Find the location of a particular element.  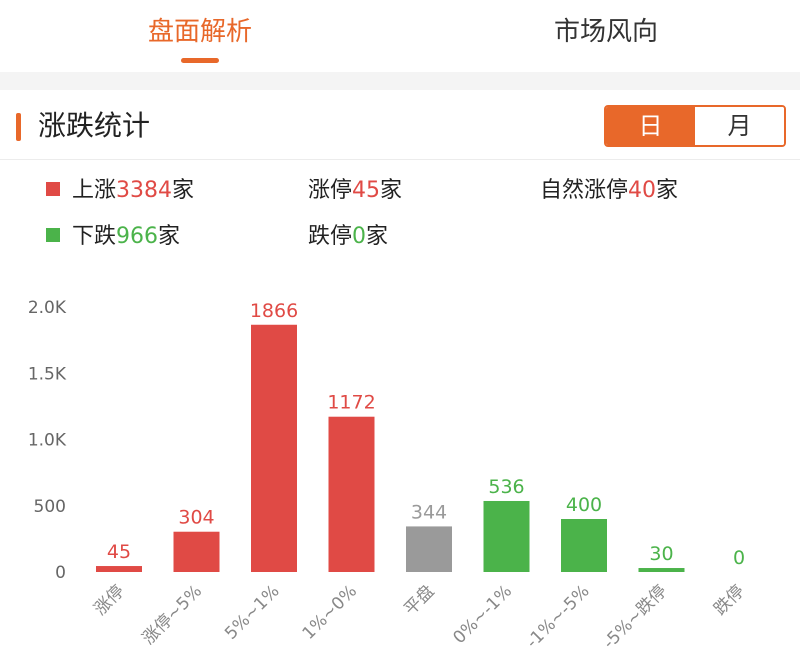

stat-natural-limit-up: 自然涨停40家 is located at coordinates (609, 191).